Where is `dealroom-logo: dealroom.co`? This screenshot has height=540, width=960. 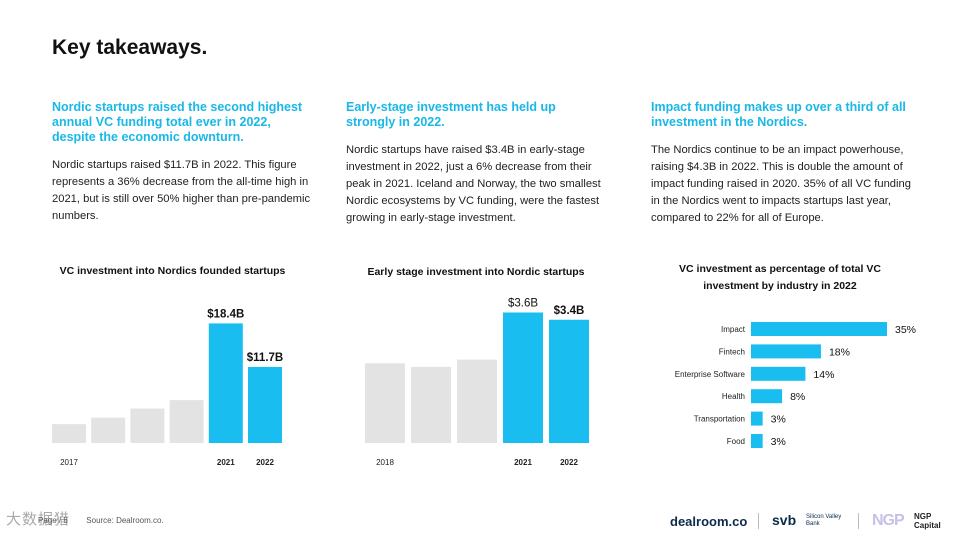
dealroom-logo: dealroom.co is located at coordinates (709, 521).